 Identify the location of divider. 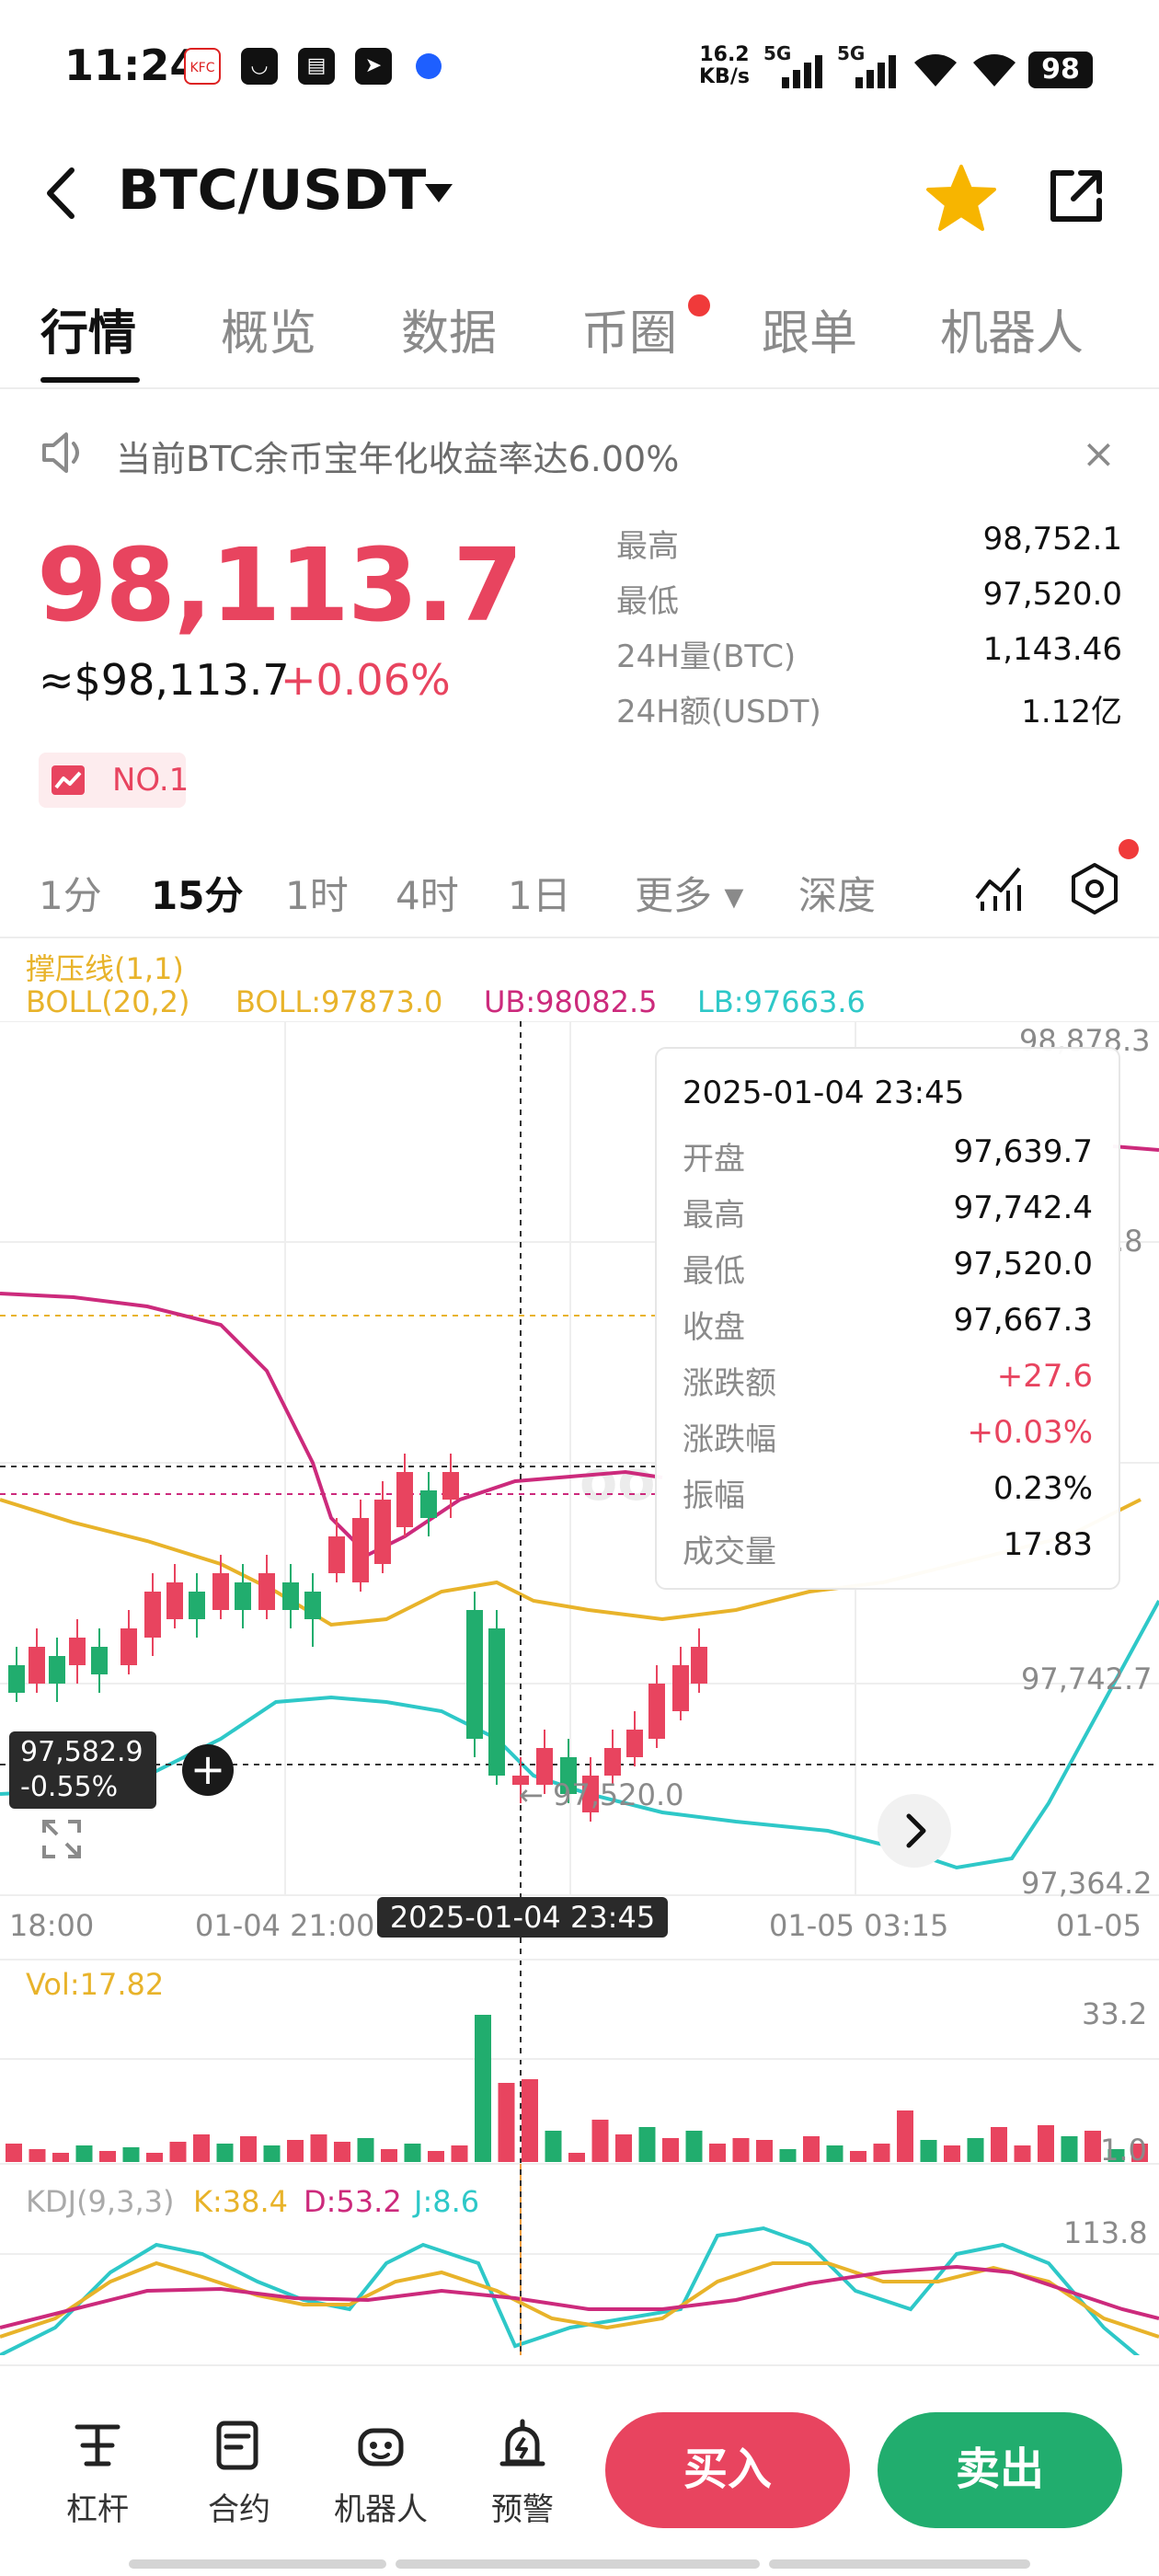
(579, 937).